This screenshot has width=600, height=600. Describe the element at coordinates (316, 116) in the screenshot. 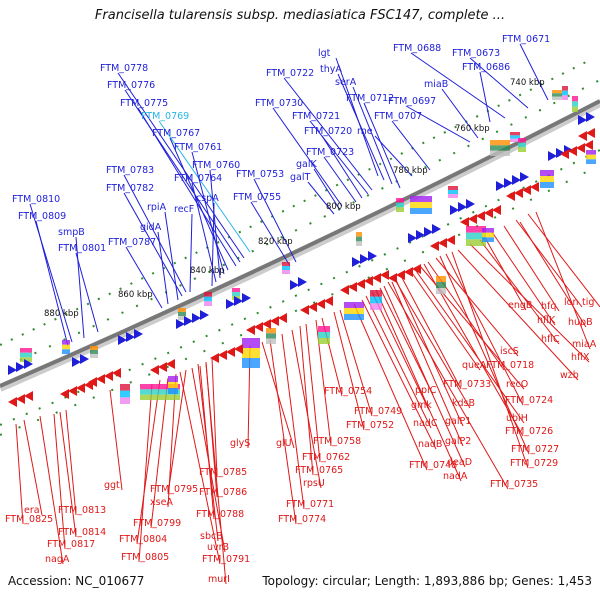

I see `forward-gene-label-ftm-0721: FTM_0721` at that location.